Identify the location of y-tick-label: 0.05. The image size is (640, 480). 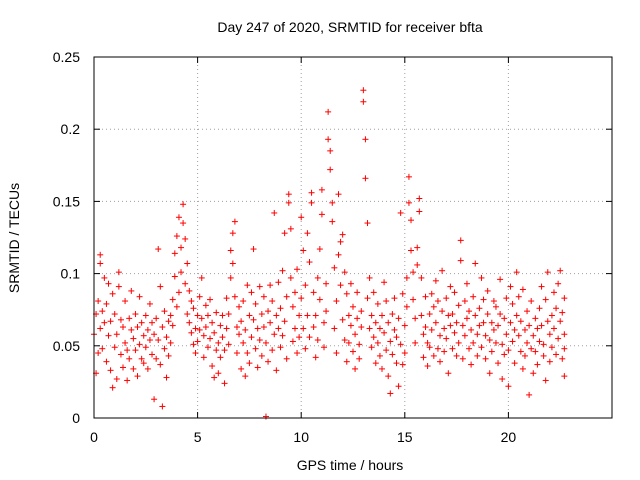
(66, 346).